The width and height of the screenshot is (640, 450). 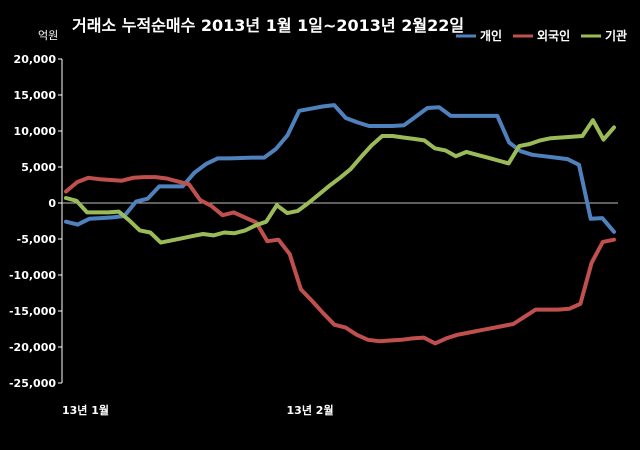 I want to click on x-tick-label: 13년 1월, so click(x=85, y=410).